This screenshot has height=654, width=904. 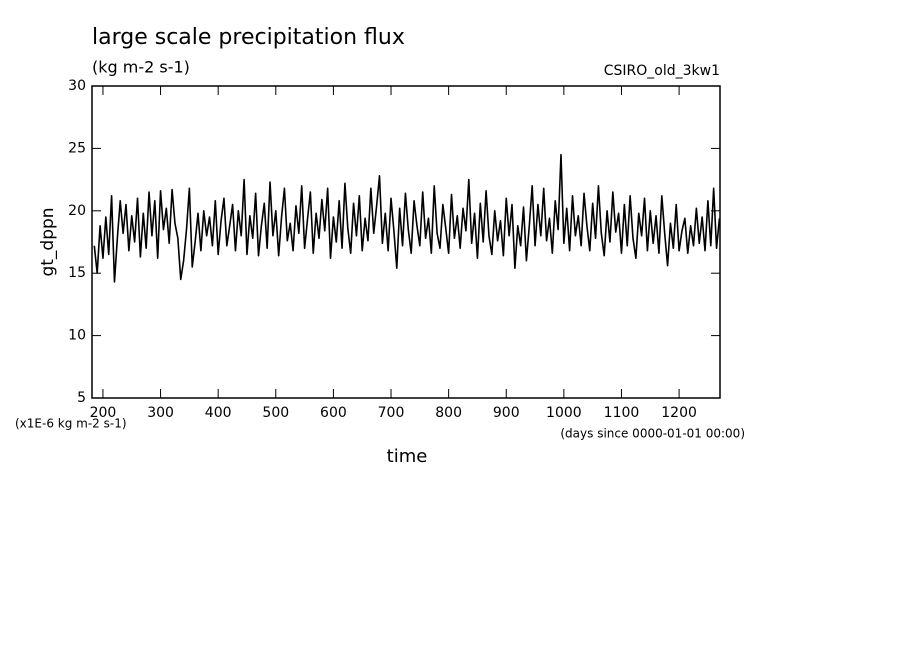 What do you see at coordinates (662, 71) in the screenshot?
I see `source-label: CSIRO_old_3kw1` at bounding box center [662, 71].